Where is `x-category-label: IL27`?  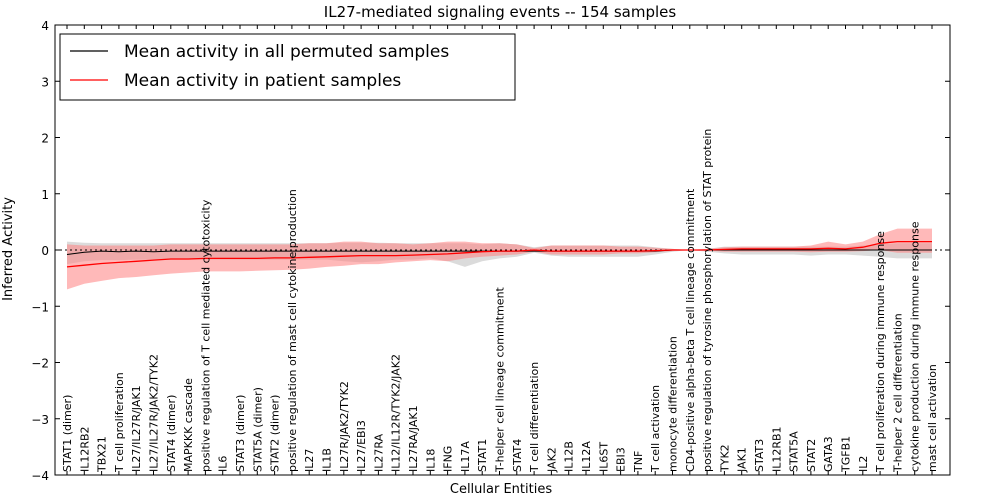 x-category-label: IL27 is located at coordinates (309, 460).